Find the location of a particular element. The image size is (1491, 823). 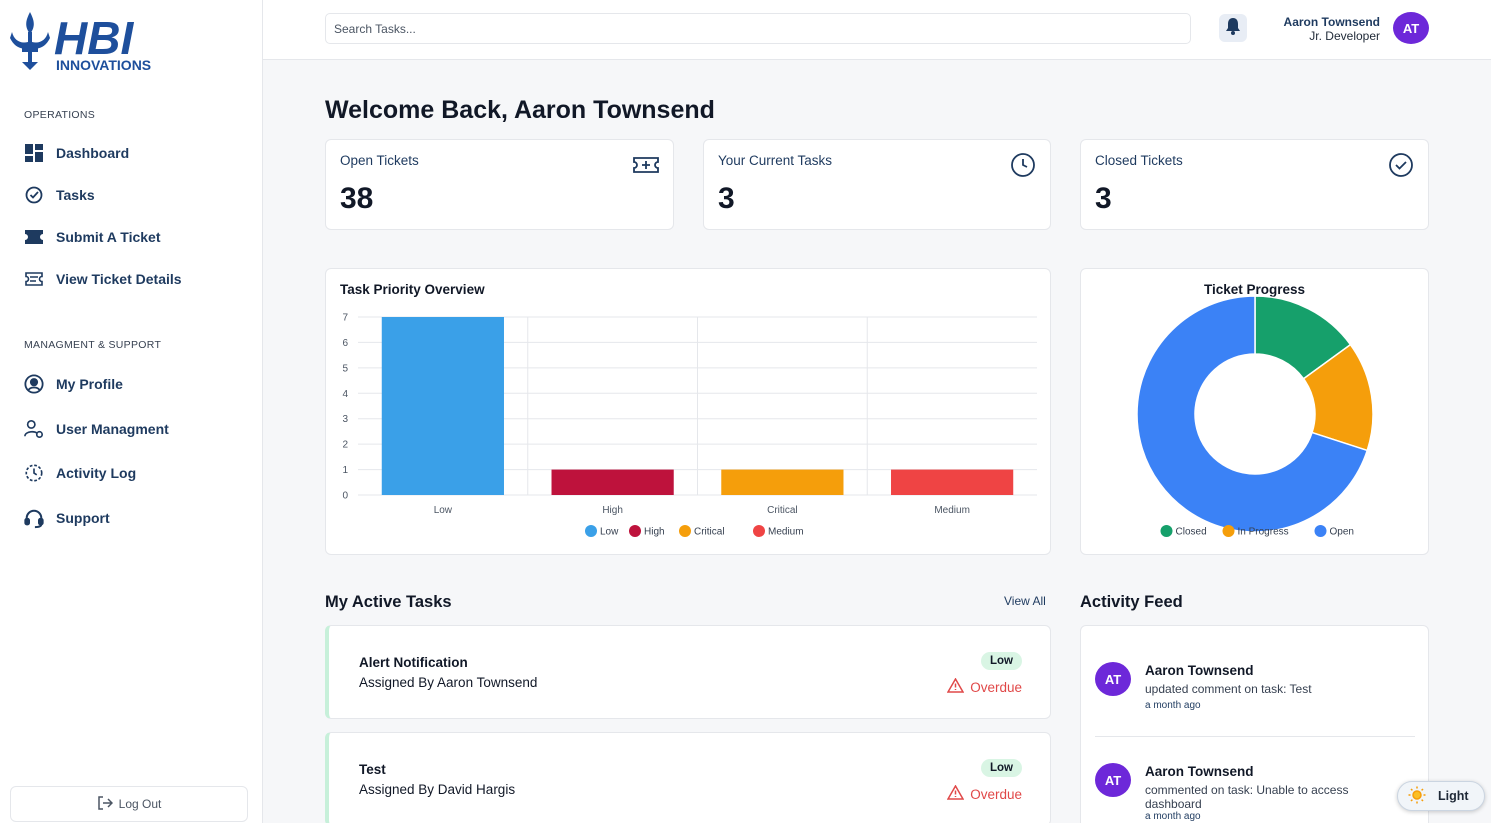

legend-label: In Progress is located at coordinates (1263, 532).